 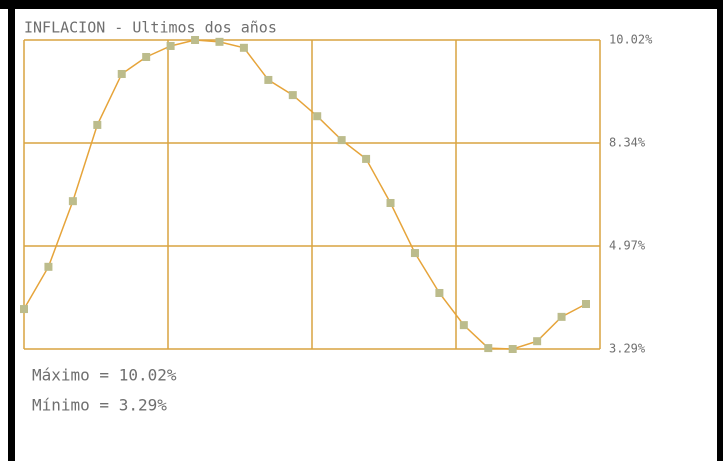 What do you see at coordinates (104, 375) in the screenshot?
I see `annotation: Máximo = 10.02%` at bounding box center [104, 375].